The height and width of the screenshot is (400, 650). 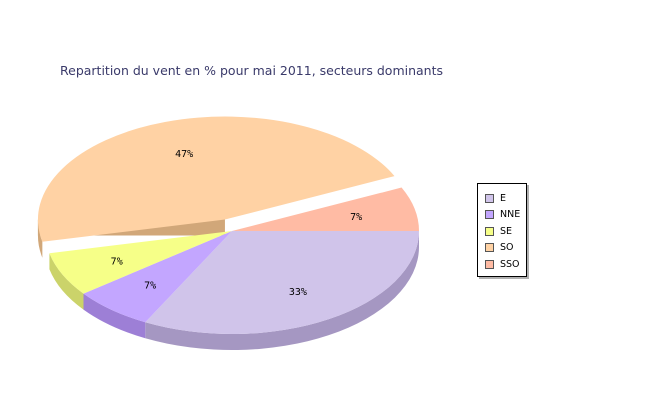 I want to click on slice-label-so: 47%, so click(x=184, y=154).